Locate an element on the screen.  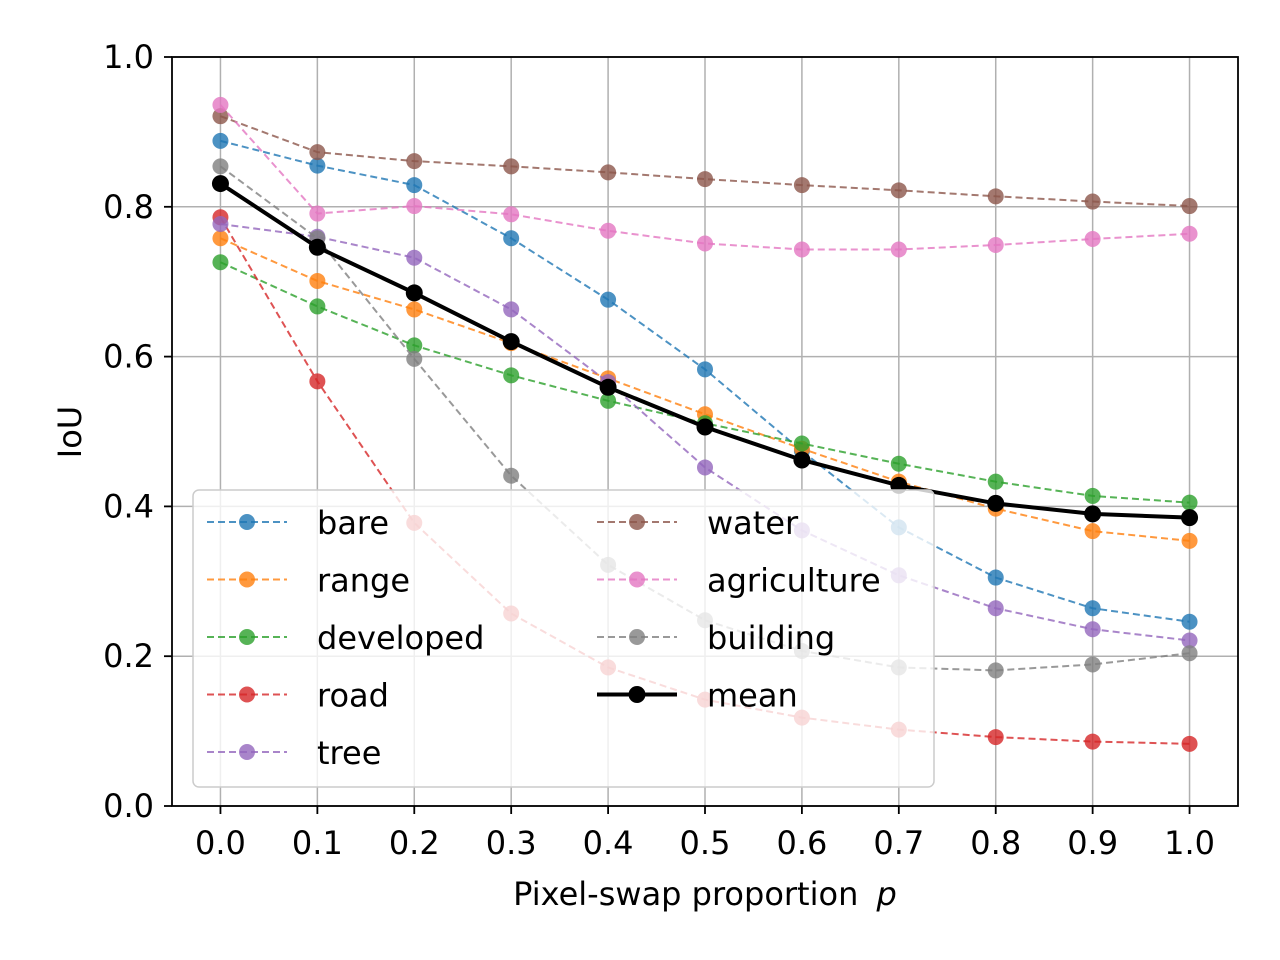
legend-marker-bare is located at coordinates (247, 522).